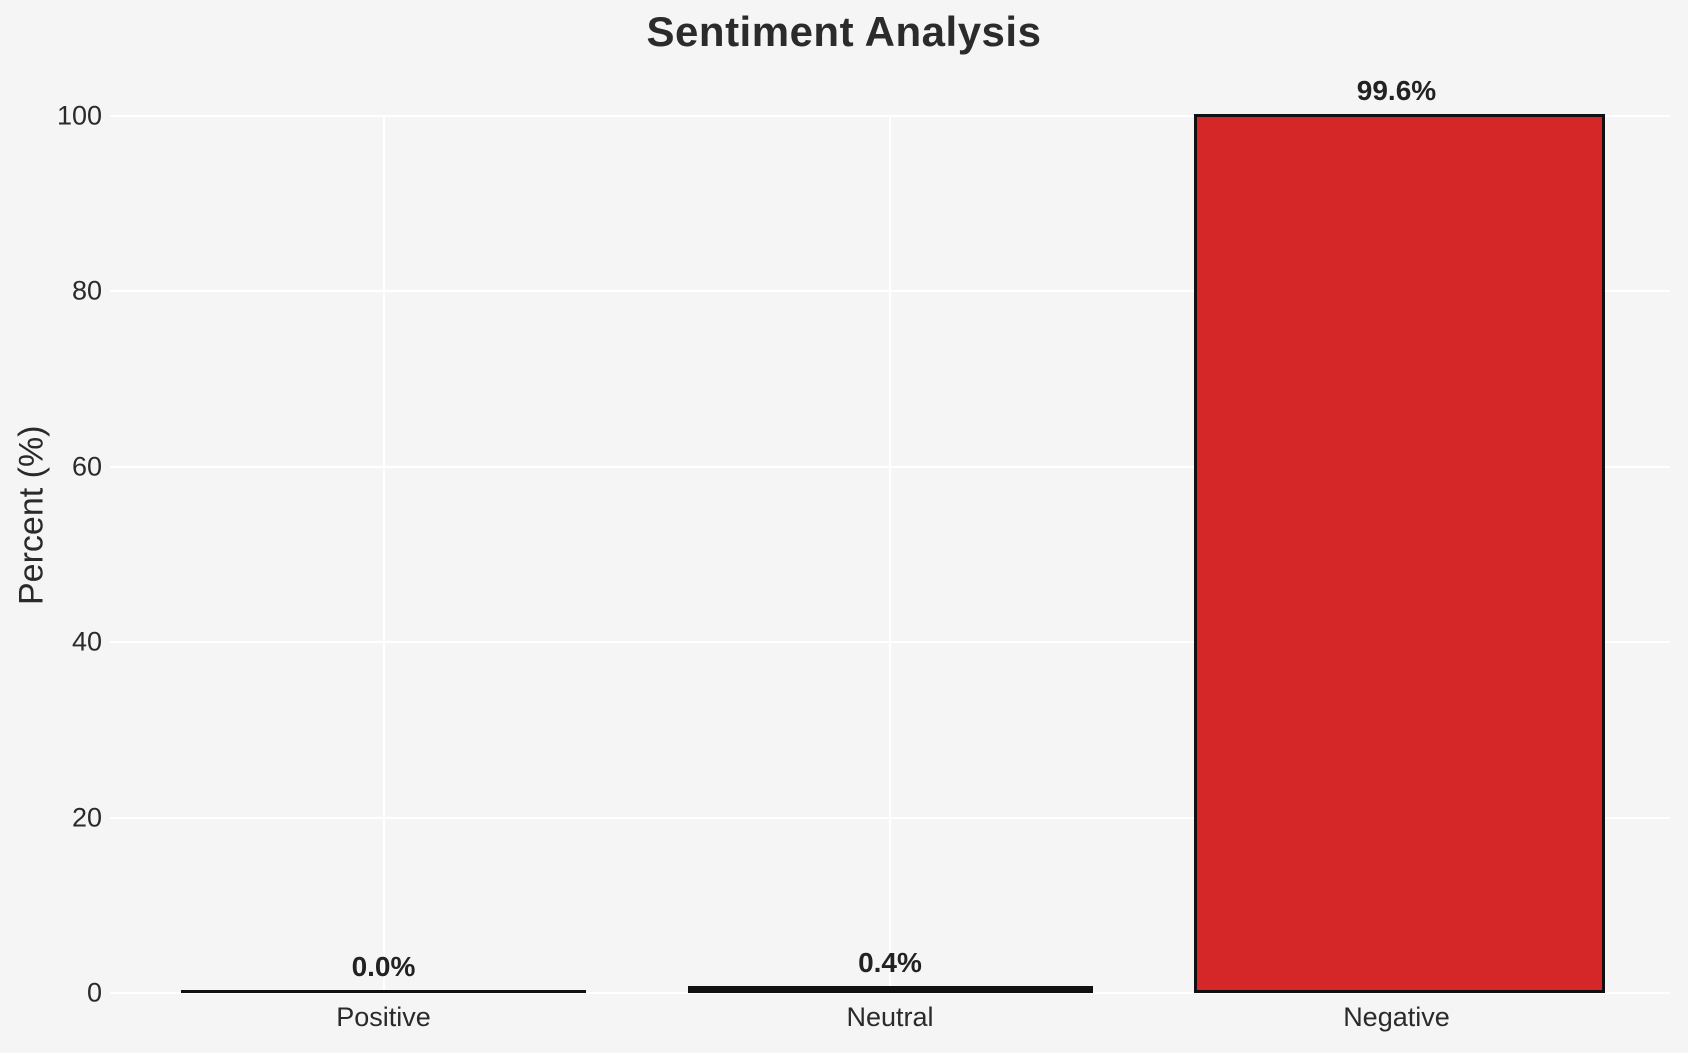 Image resolution: width=1688 pixels, height=1053 pixels. What do you see at coordinates (86, 641) in the screenshot?
I see `y-tick-label-40: 40` at bounding box center [86, 641].